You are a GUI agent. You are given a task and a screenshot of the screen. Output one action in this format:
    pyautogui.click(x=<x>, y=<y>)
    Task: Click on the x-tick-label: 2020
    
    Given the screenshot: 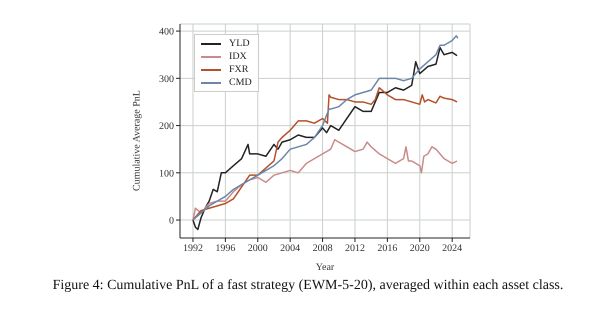 What is the action you would take?
    pyautogui.click(x=420, y=248)
    